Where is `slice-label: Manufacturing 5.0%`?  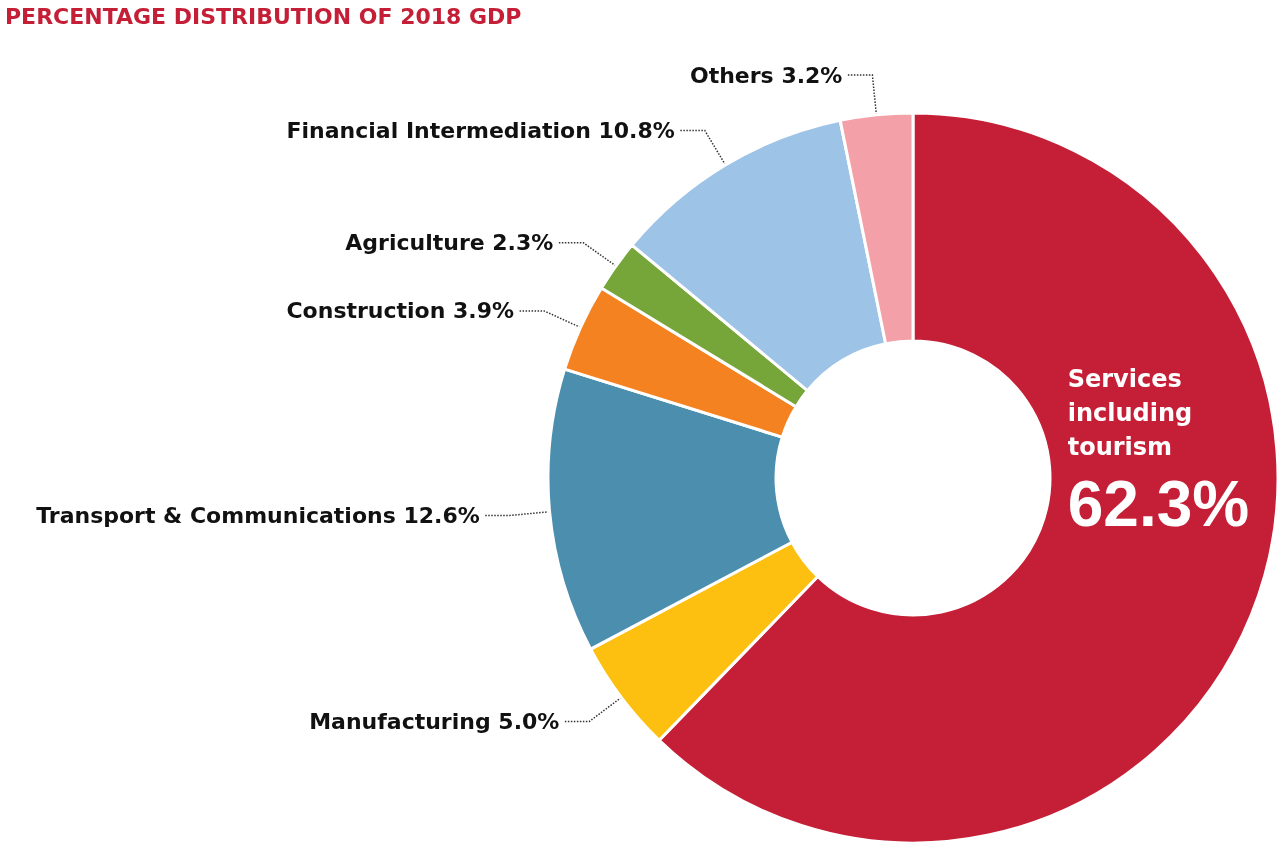
slice-label: Manufacturing 5.0% is located at coordinates (434, 721).